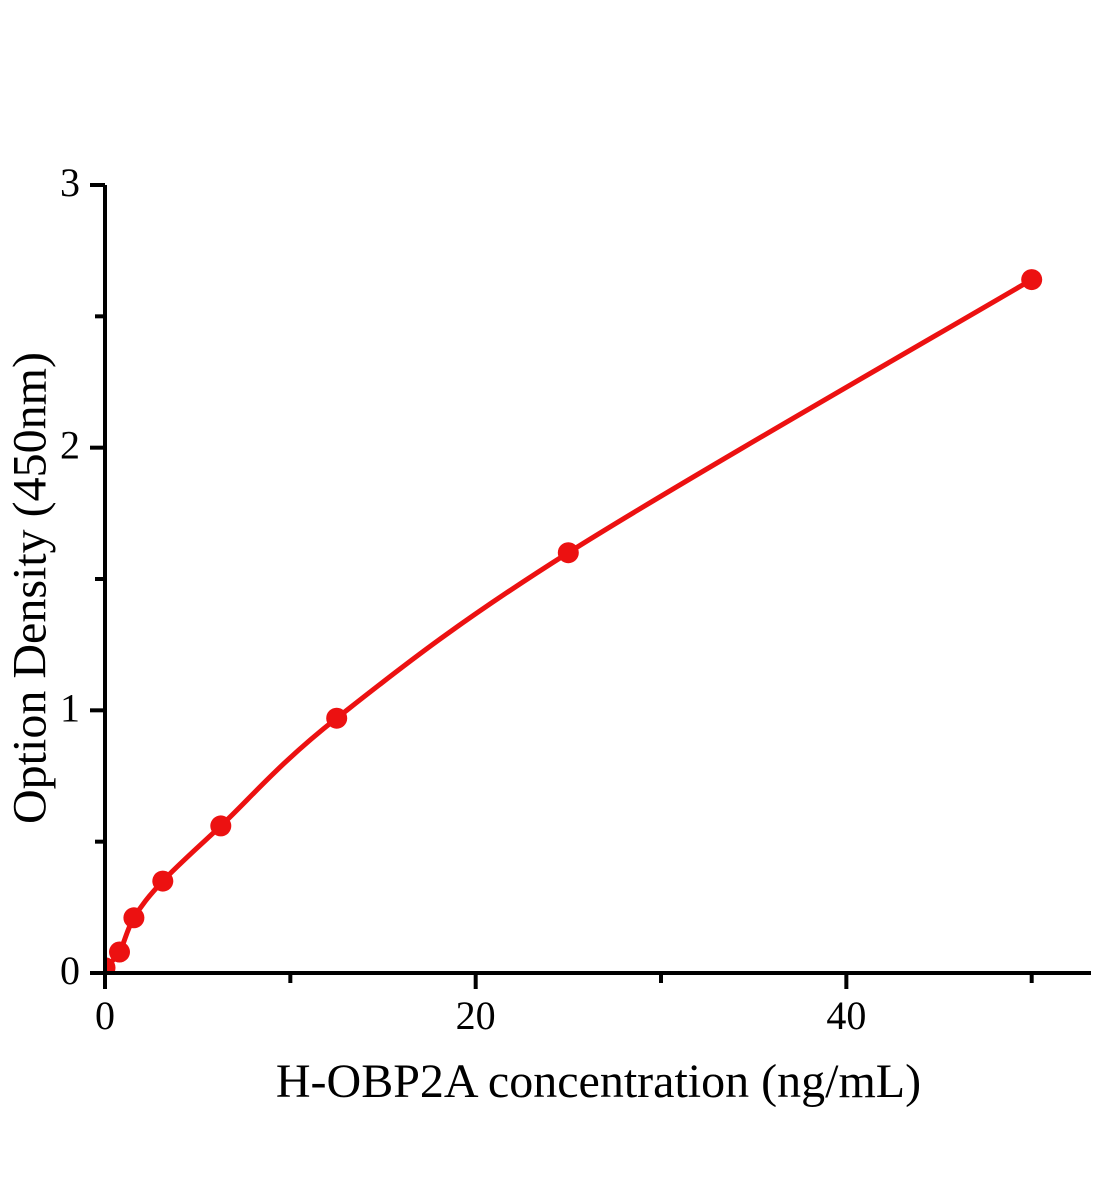 The height and width of the screenshot is (1200, 1104). I want to click on x-tick-label: 20, so click(476, 1015).